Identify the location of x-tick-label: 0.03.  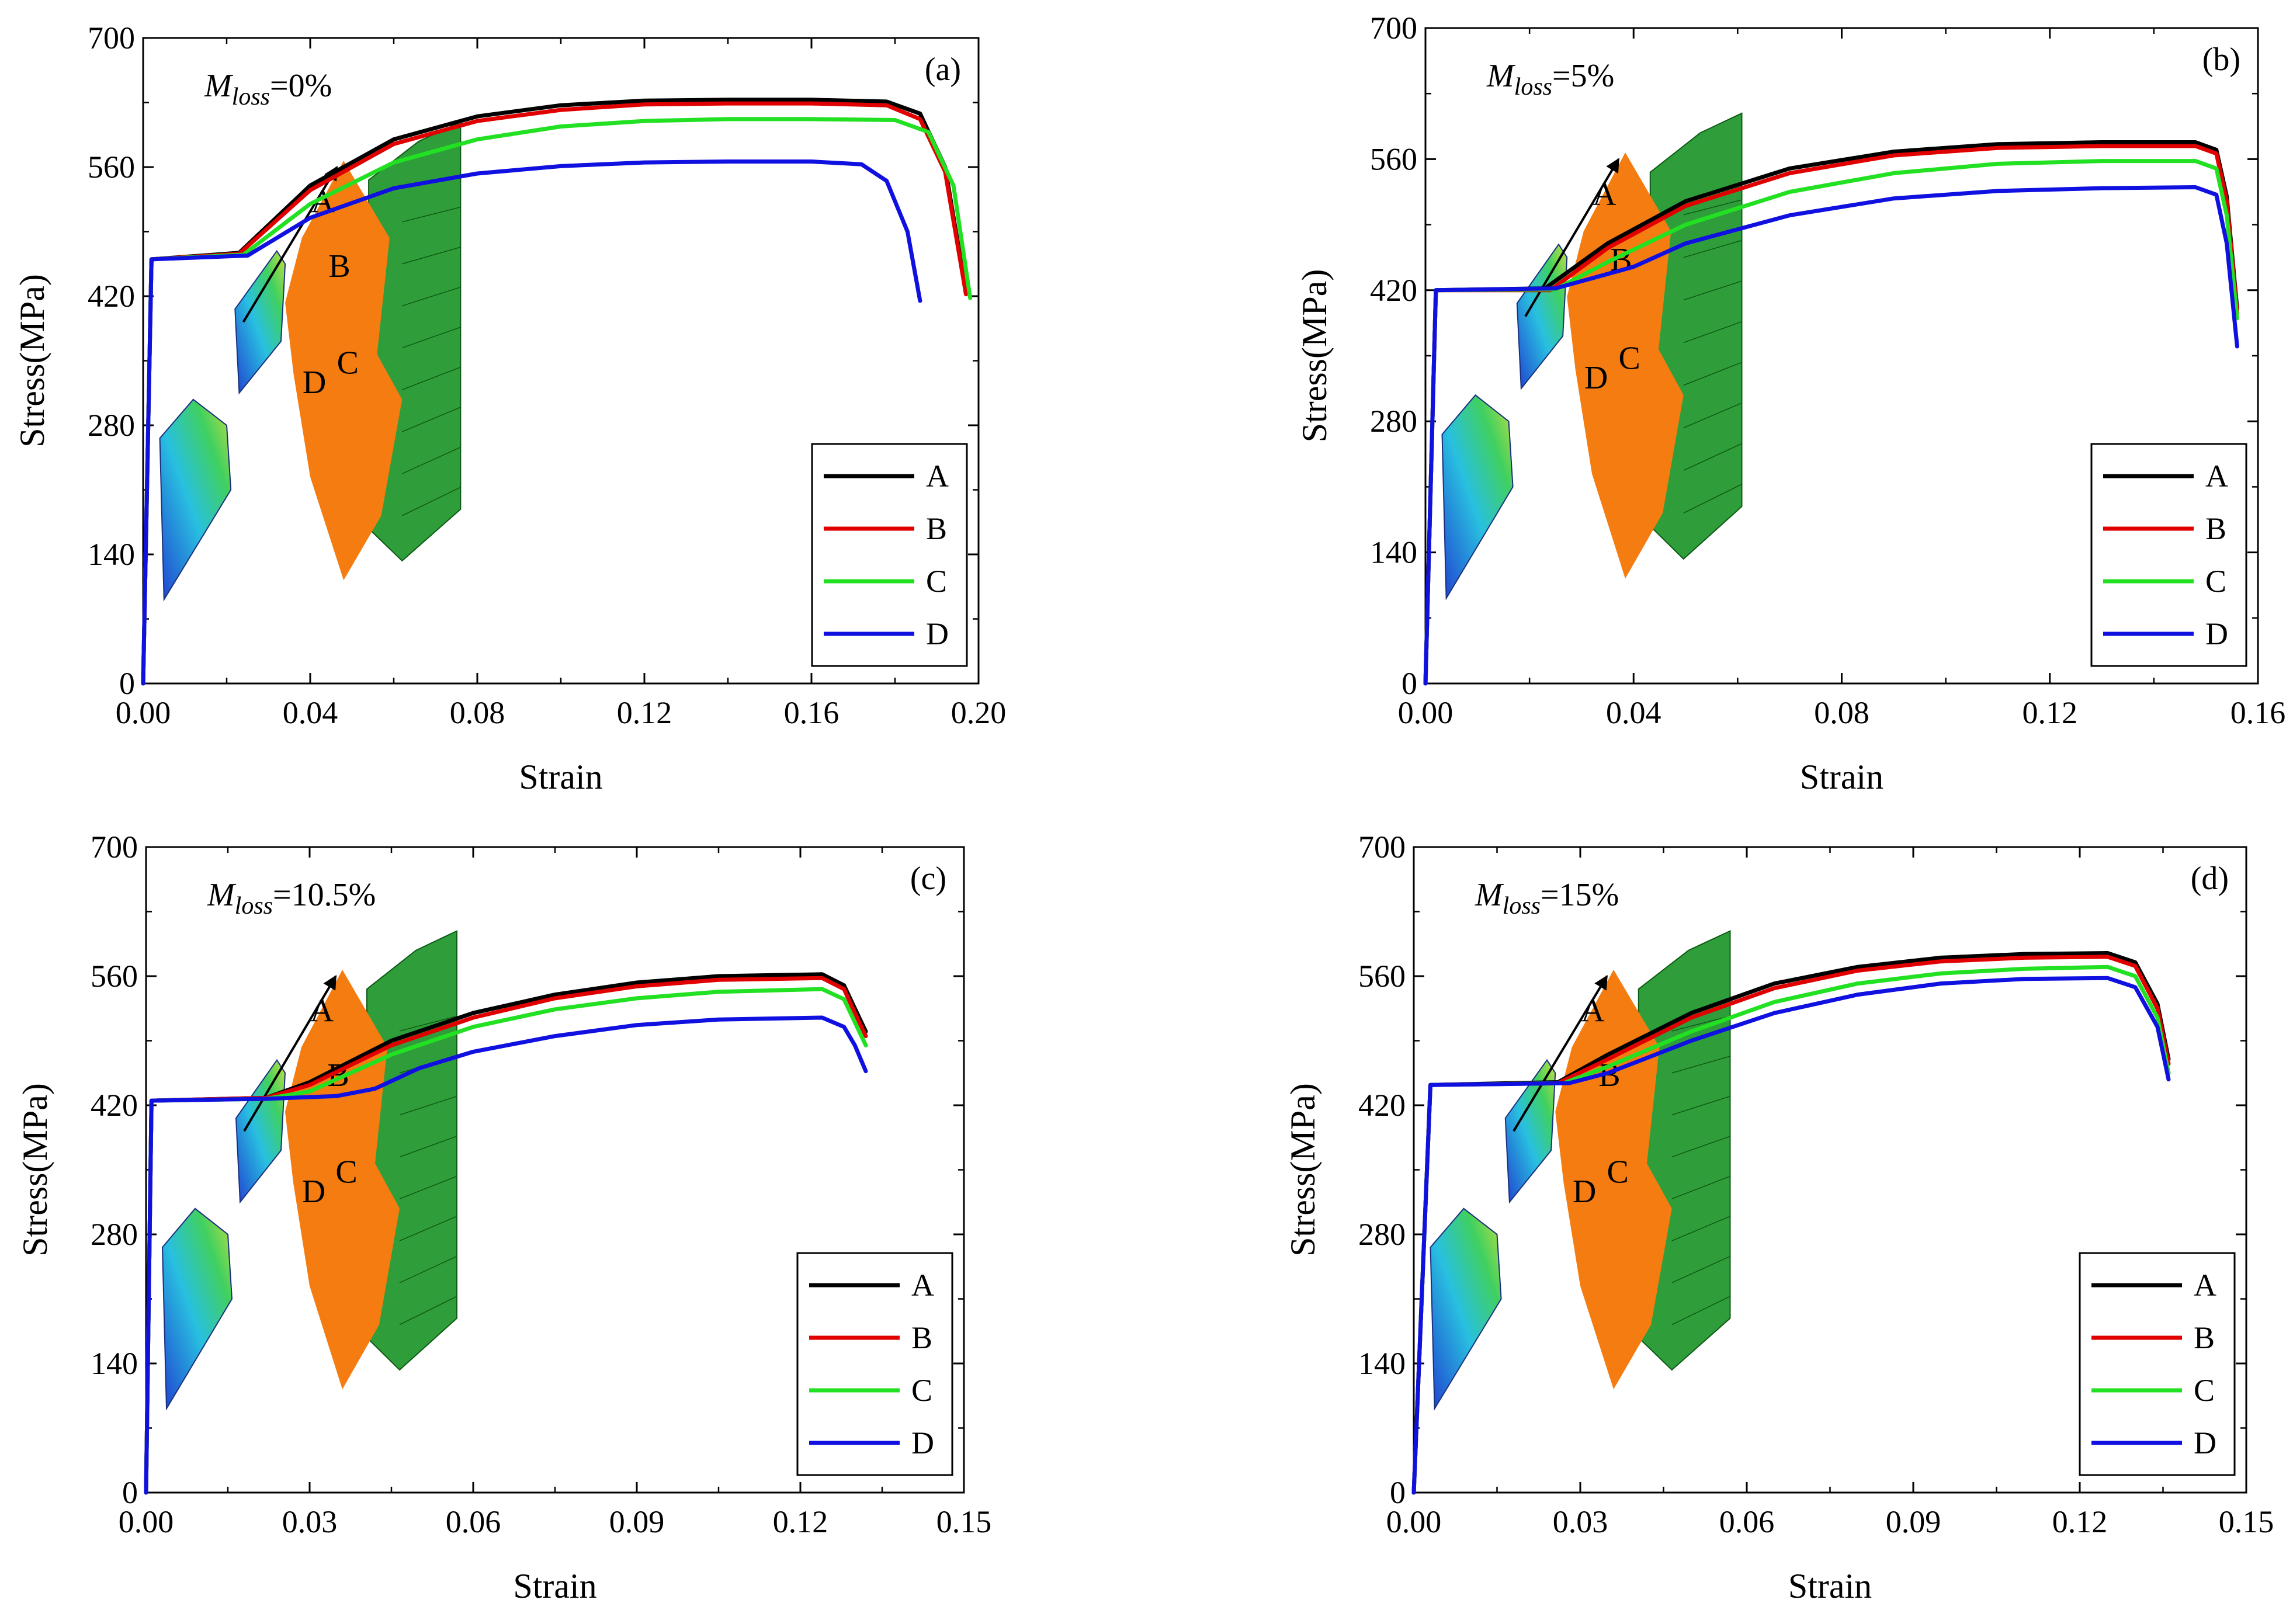
(310, 1522).